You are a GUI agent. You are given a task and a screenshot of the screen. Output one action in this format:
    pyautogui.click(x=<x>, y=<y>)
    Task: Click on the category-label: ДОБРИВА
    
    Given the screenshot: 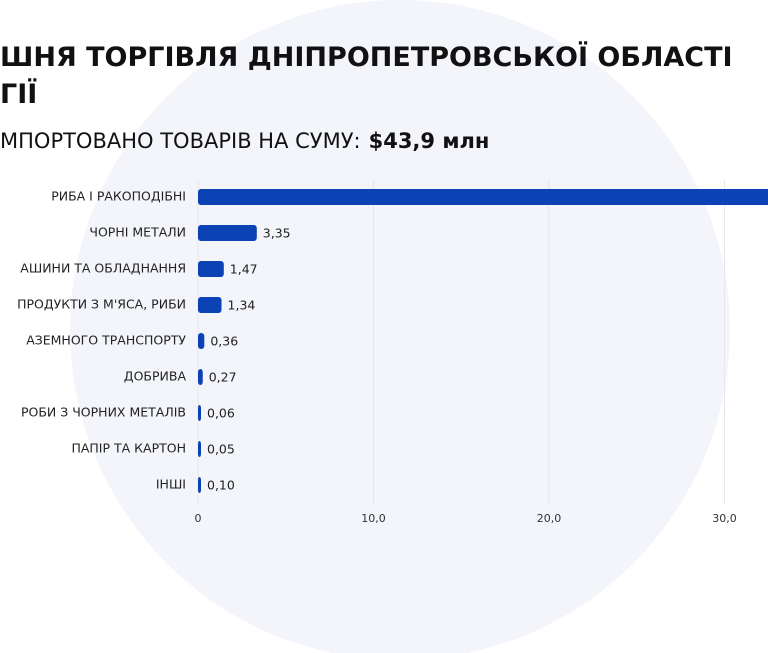 What is the action you would take?
    pyautogui.click(x=155, y=376)
    